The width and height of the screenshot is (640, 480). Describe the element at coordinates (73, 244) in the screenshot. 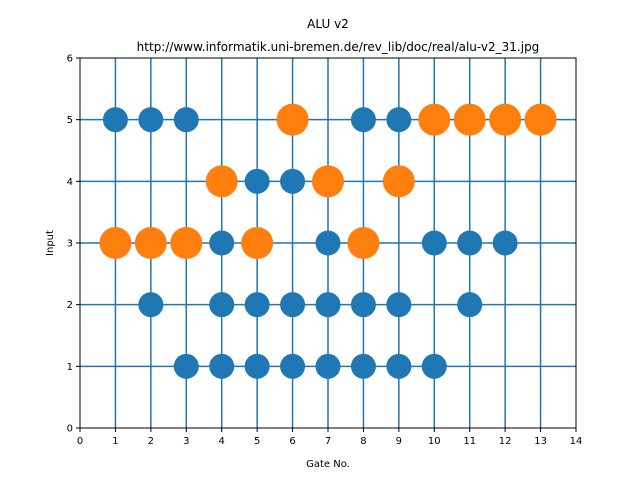

I see `y-axis-ticks: 0 1 2 3 4 5 6` at that location.